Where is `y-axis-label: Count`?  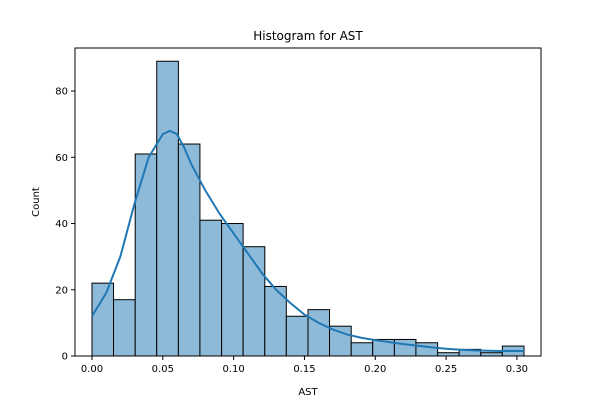
y-axis-label: Count is located at coordinates (36, 202).